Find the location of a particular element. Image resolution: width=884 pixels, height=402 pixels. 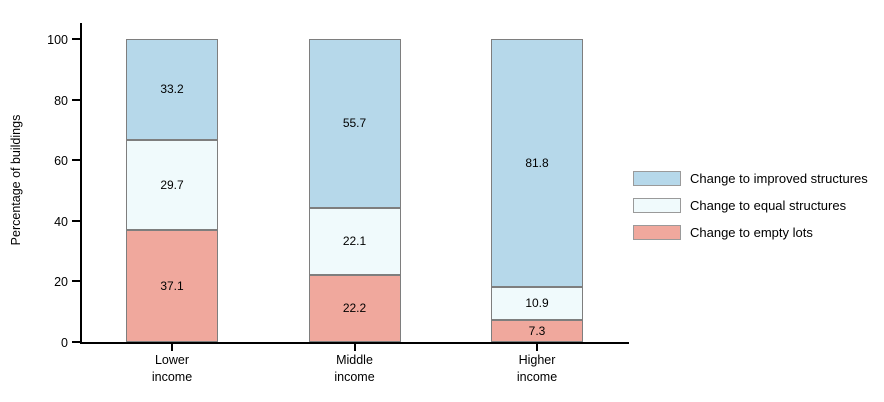

legend-item: Change to improved structures is located at coordinates (750, 178).